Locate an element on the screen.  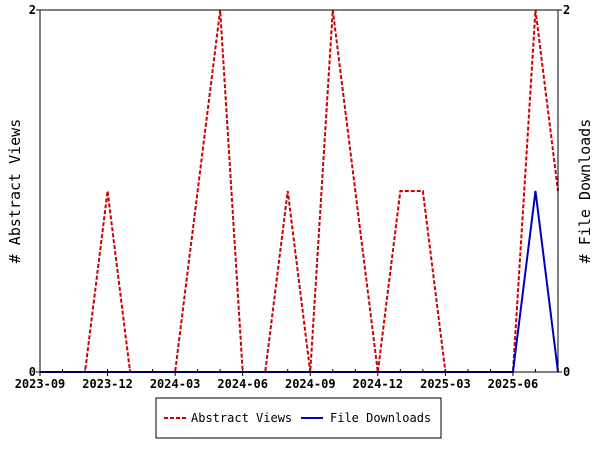
legend-label-file-downloads: File Downloads is located at coordinates (380, 418).